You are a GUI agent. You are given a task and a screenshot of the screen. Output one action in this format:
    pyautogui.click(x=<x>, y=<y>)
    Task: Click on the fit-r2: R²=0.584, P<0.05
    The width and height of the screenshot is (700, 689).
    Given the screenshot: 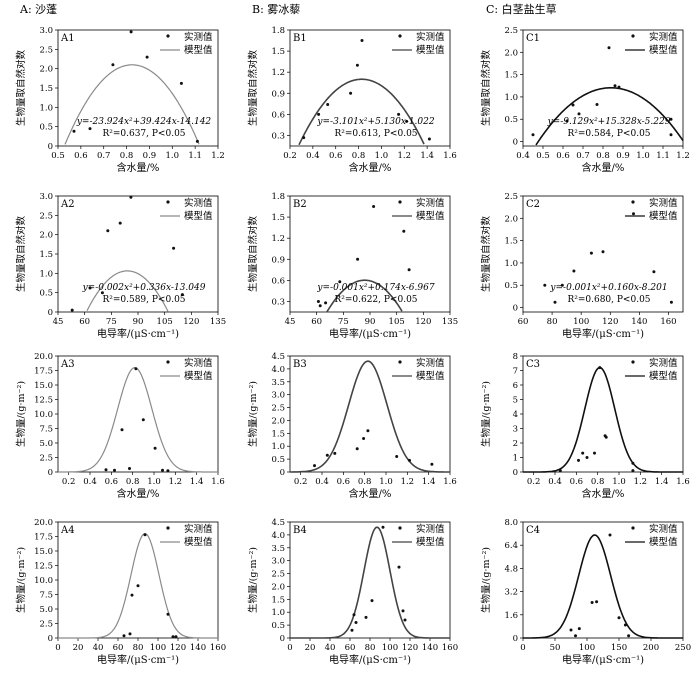 What is the action you would take?
    pyautogui.click(x=608, y=134)
    